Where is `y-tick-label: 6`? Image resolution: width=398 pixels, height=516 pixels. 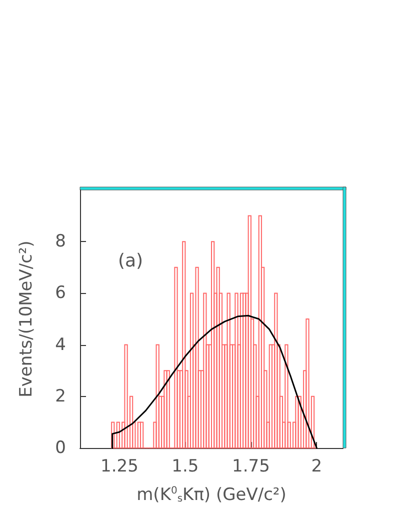 y-tick-label: 6 is located at coordinates (60, 293).